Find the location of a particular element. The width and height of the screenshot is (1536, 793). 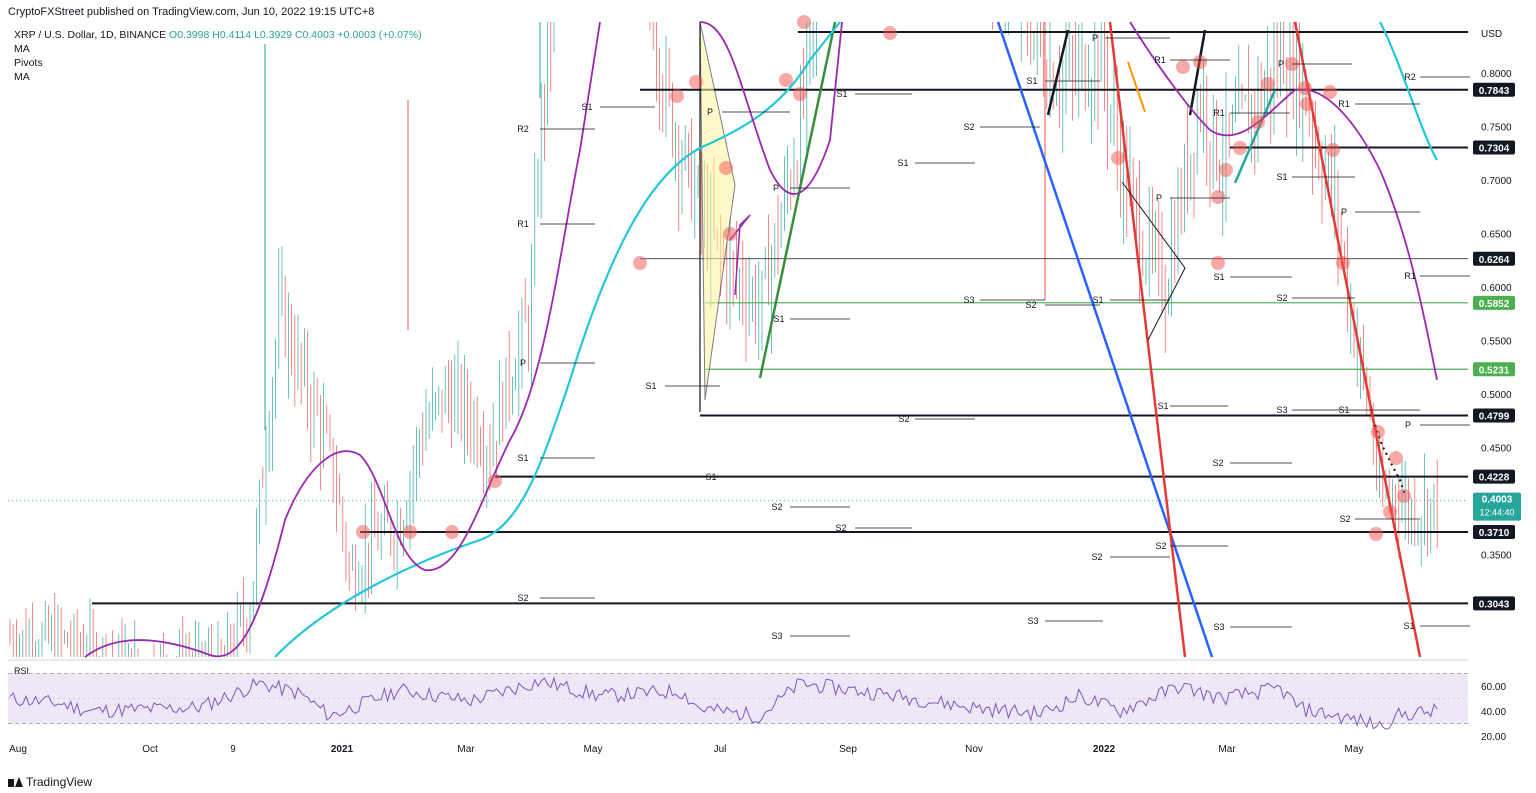

x-tick-11: May is located at coordinates (1354, 749).